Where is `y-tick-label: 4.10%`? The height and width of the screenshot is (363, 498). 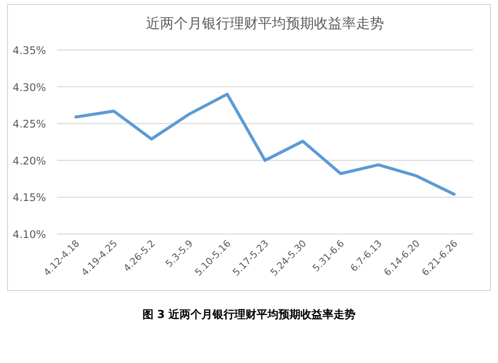
y-tick-label: 4.10% is located at coordinates (29, 235).